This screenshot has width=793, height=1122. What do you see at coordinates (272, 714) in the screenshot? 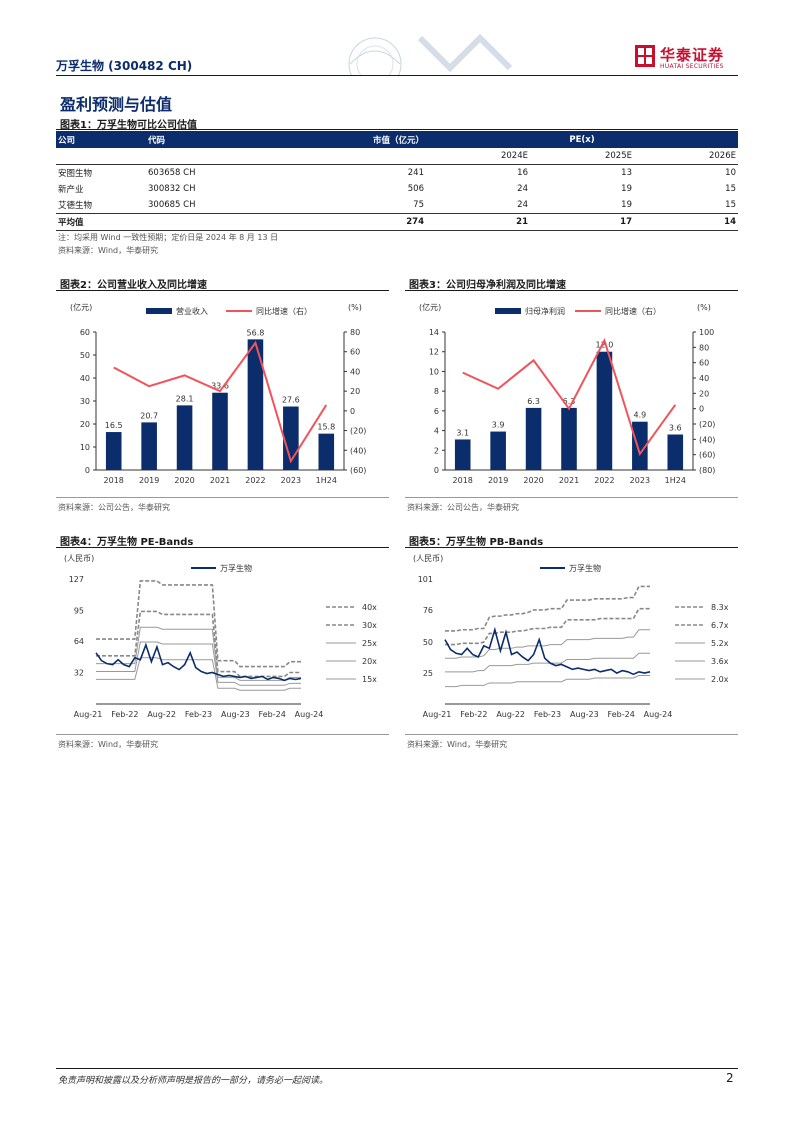
I see `x-tick-label: Feb-24` at bounding box center [272, 714].